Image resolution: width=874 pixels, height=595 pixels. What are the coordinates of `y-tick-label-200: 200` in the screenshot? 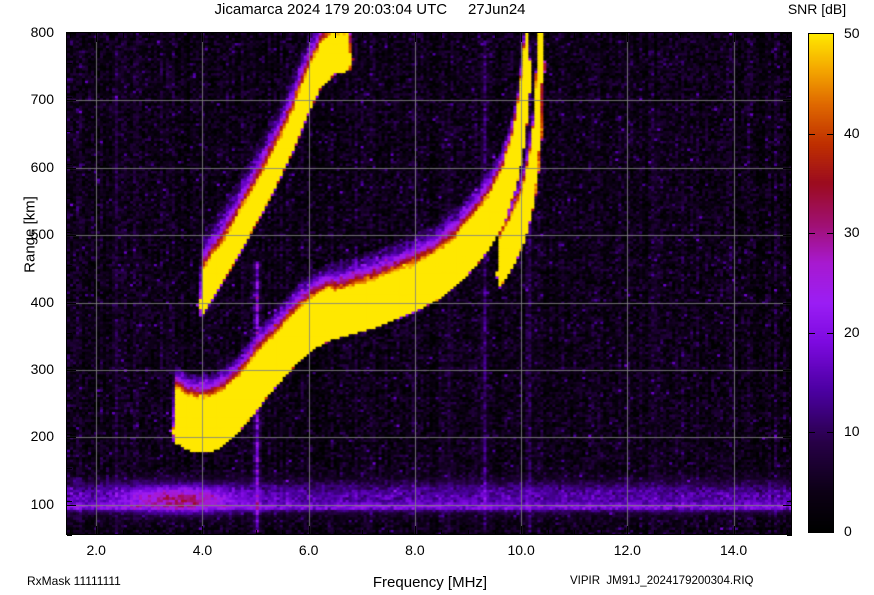 It's located at (42, 436).